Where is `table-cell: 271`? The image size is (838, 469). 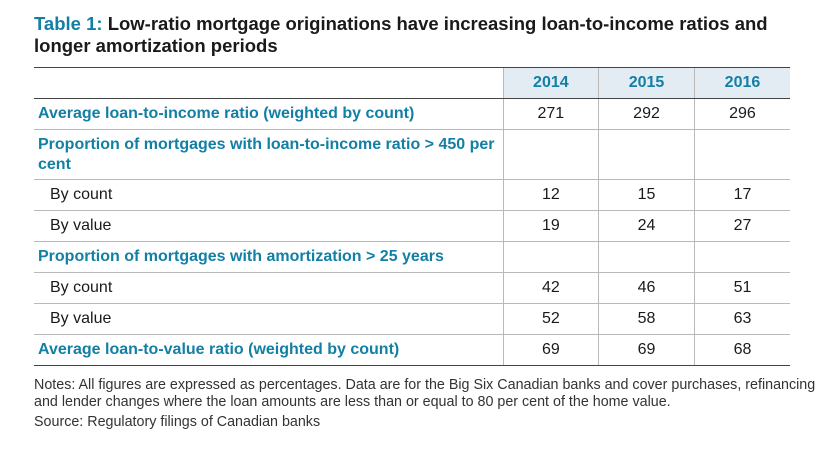 table-cell: 271 is located at coordinates (550, 114).